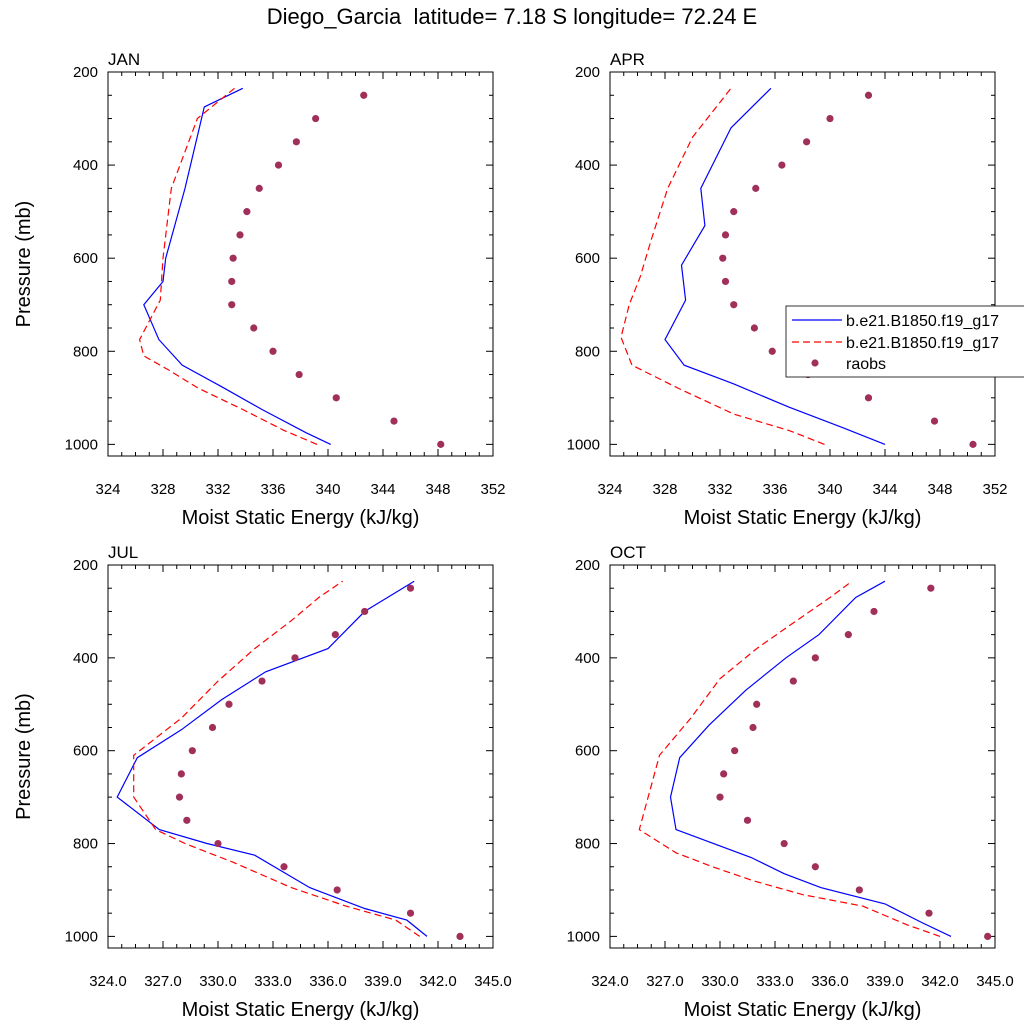 The width and height of the screenshot is (1024, 1024). What do you see at coordinates (830, 981) in the screenshot?
I see `x-tick-label: 336.0` at bounding box center [830, 981].